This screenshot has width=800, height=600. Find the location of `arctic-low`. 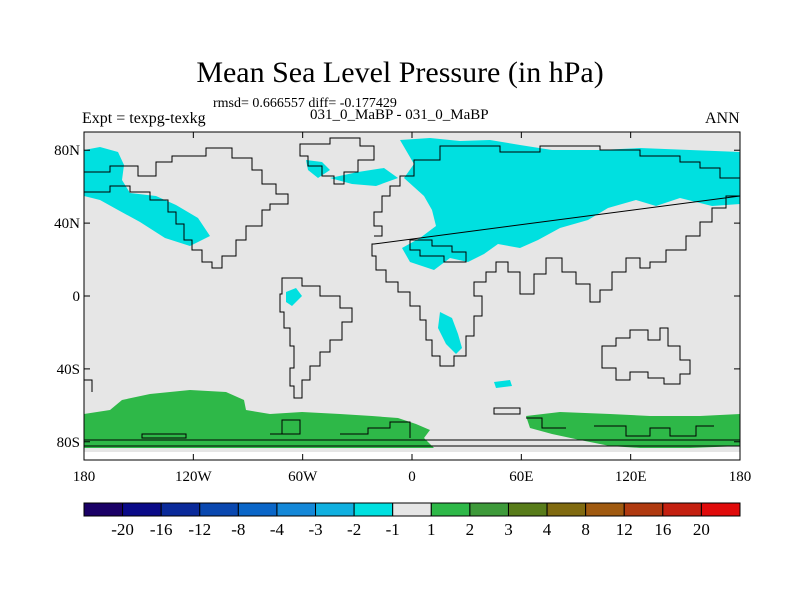

arctic-low is located at coordinates (318, 169).